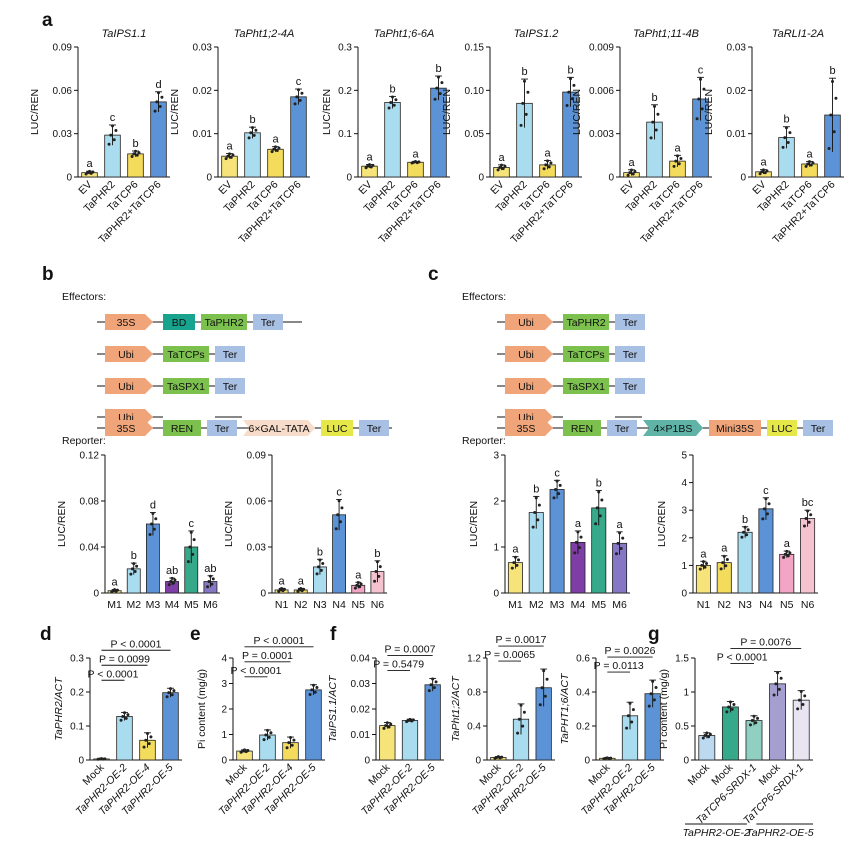 This screenshot has width=860, height=851. Describe the element at coordinates (684, 483) in the screenshot. I see `y-tick-label: 4` at that location.